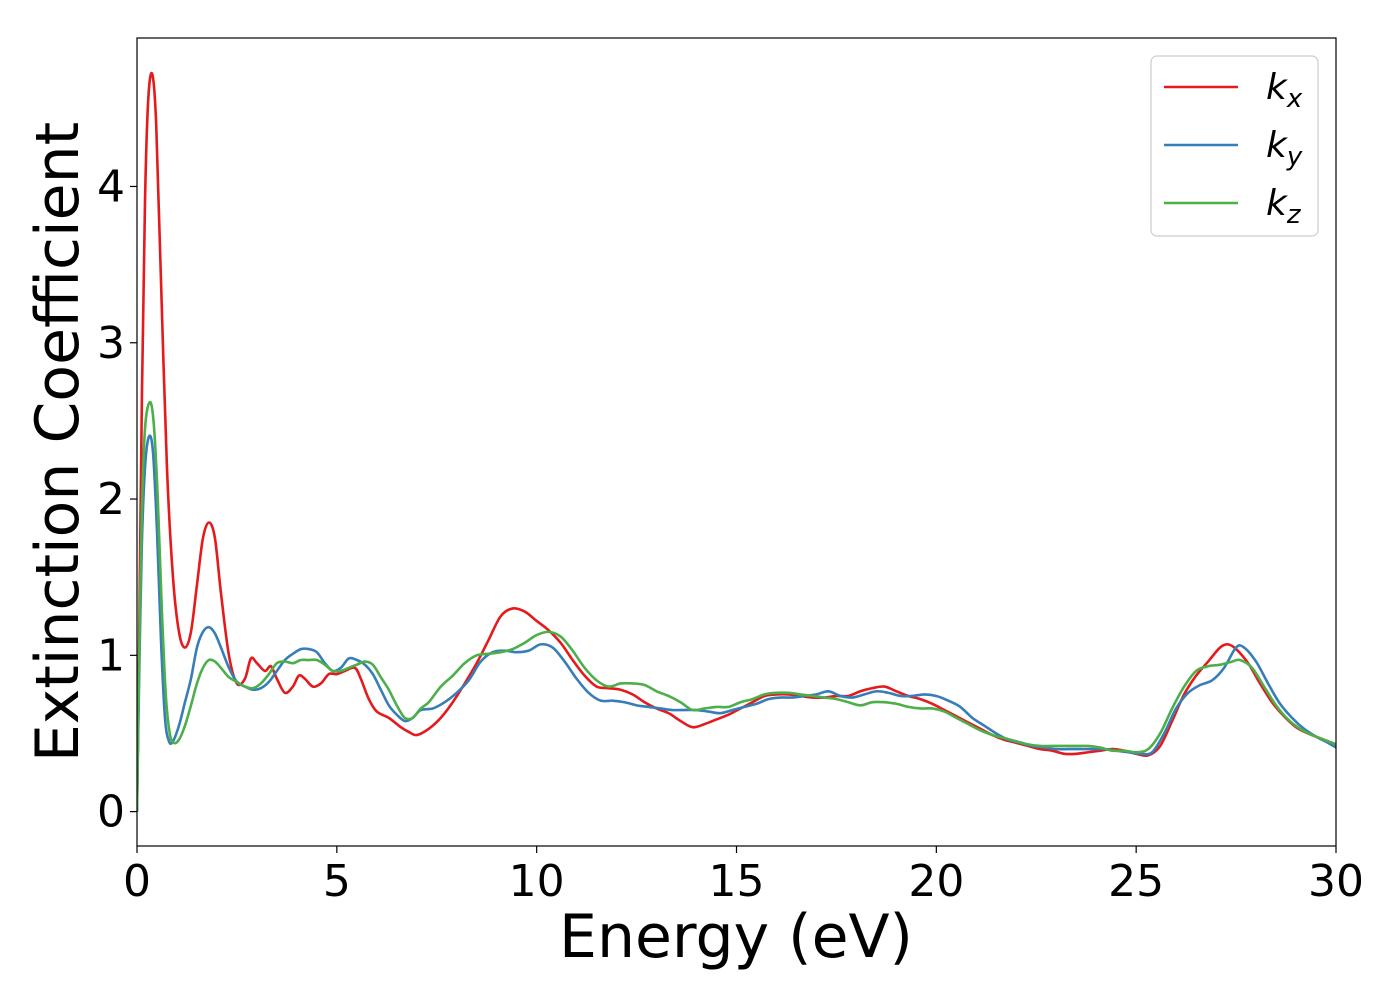 This screenshot has width=1400, height=1000. Describe the element at coordinates (737, 881) in the screenshot. I see `x-tick-label: 15` at that location.